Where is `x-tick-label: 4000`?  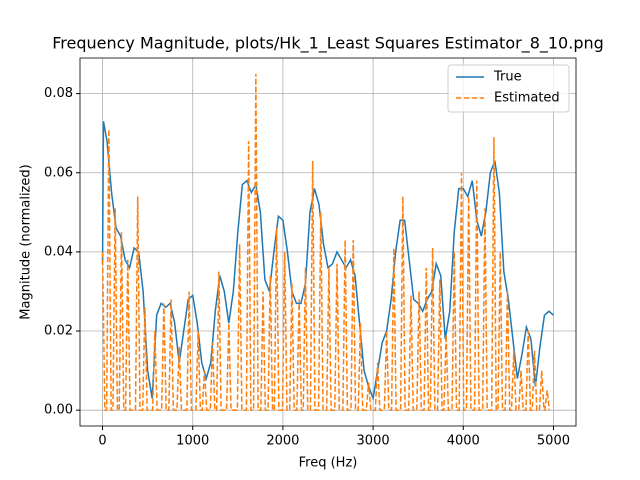
x-tick-label: 4000 is located at coordinates (463, 441).